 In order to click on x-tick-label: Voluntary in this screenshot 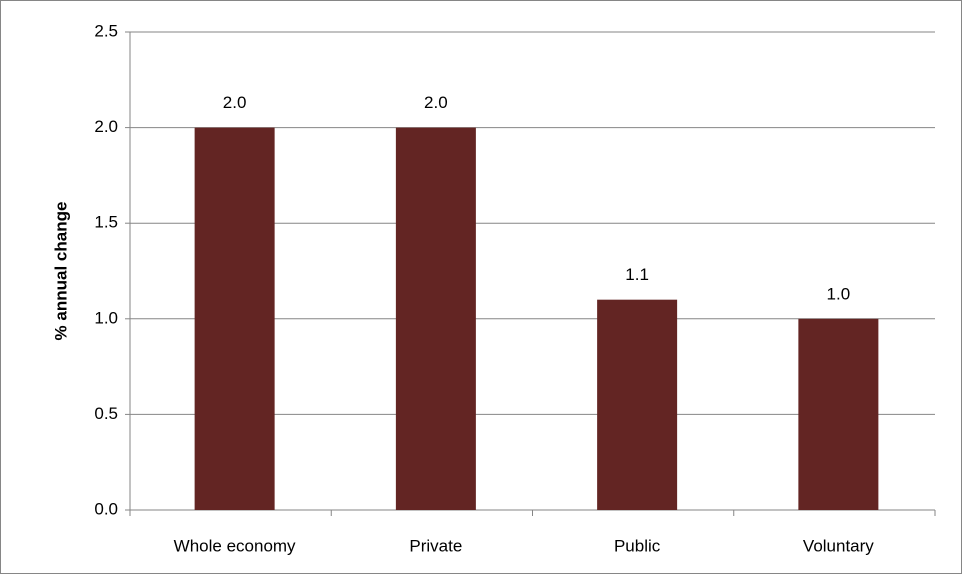, I will do `click(838, 545)`.